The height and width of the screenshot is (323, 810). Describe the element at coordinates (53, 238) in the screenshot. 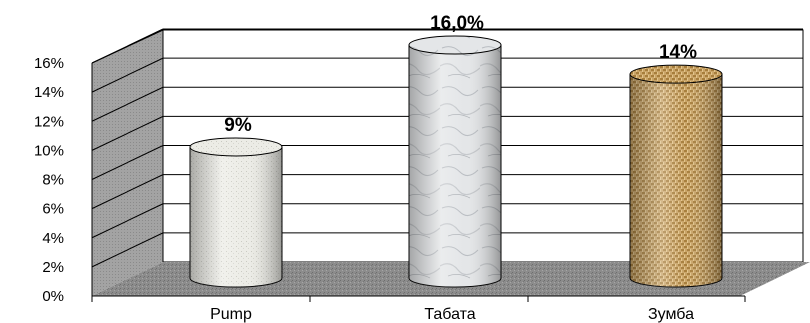

I see `y-tick-label: 4%` at that location.